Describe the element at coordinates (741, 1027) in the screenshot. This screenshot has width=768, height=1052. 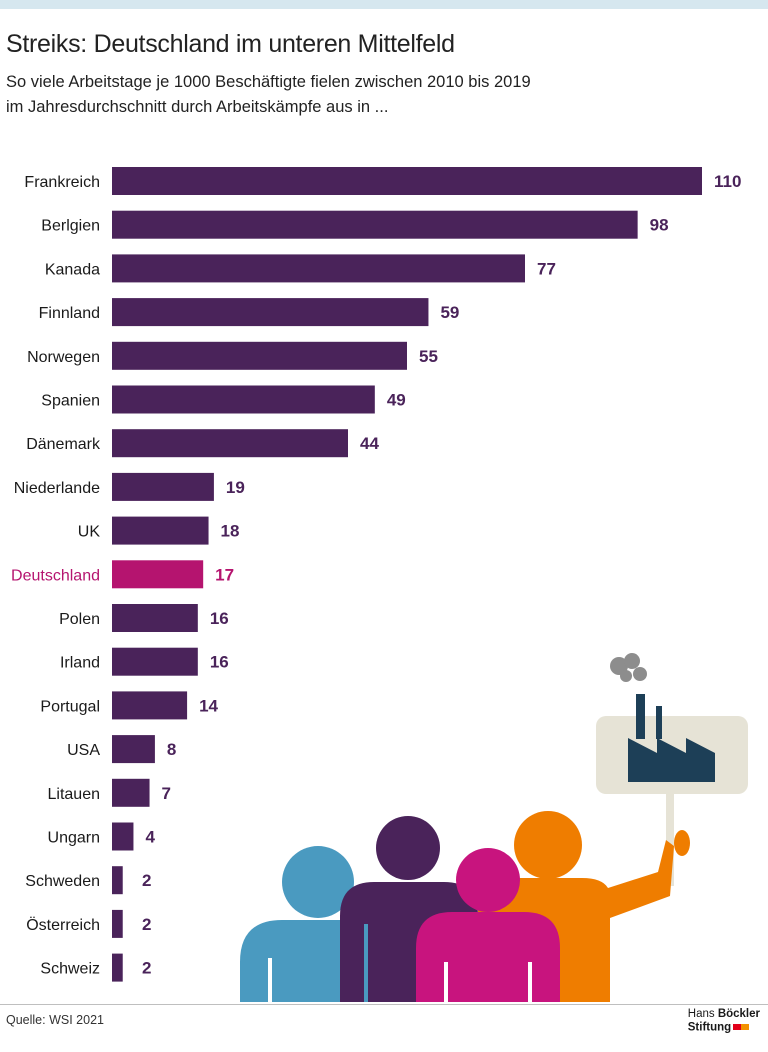
I see `logo-mark` at that location.